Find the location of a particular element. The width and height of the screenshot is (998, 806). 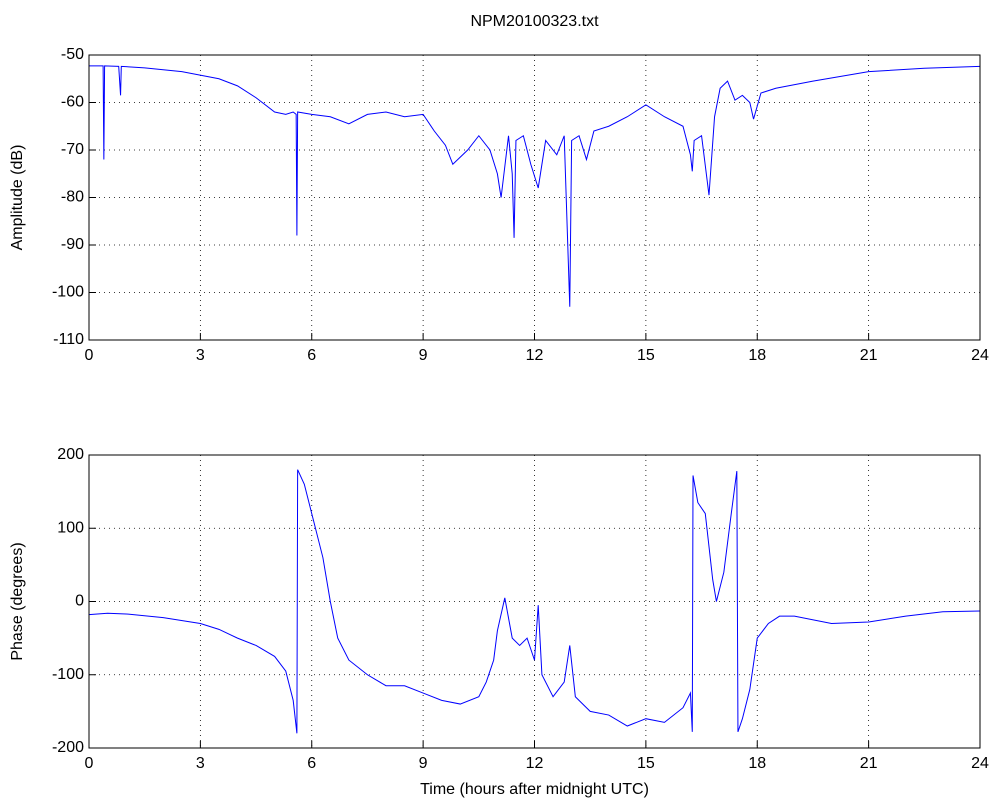

y-tick-label: -80 is located at coordinates (72, 197).